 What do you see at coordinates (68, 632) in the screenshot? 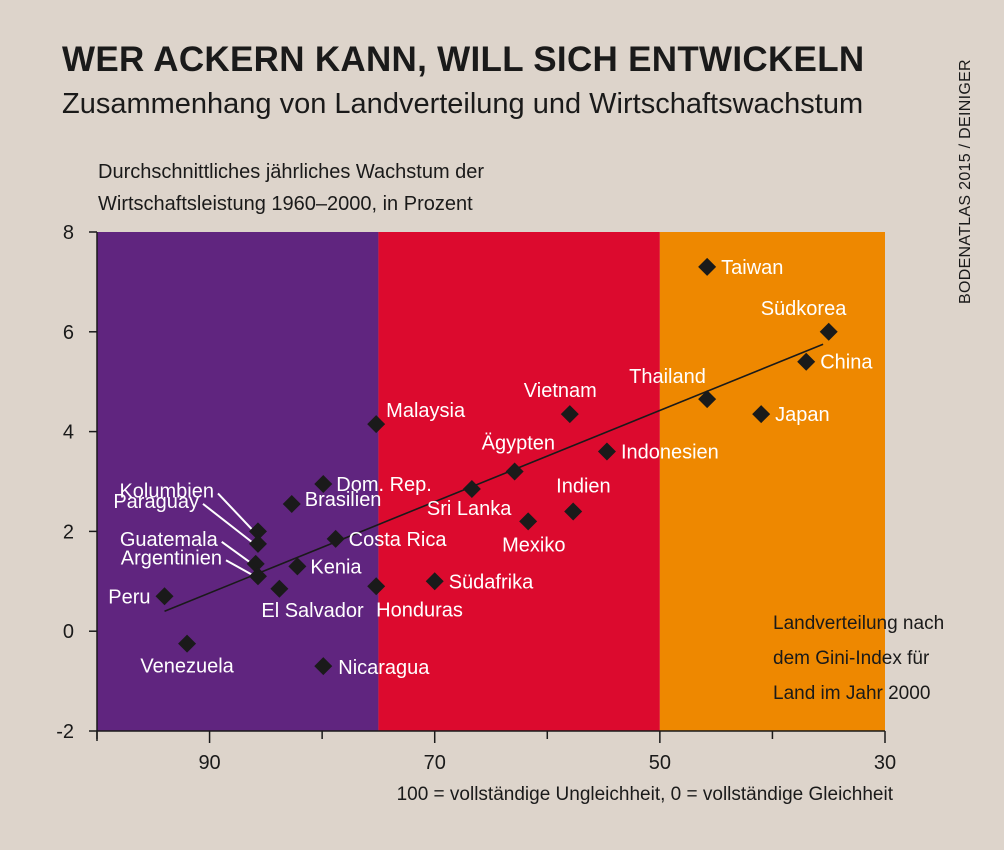
I see `y-tick-label: 0` at bounding box center [68, 632].